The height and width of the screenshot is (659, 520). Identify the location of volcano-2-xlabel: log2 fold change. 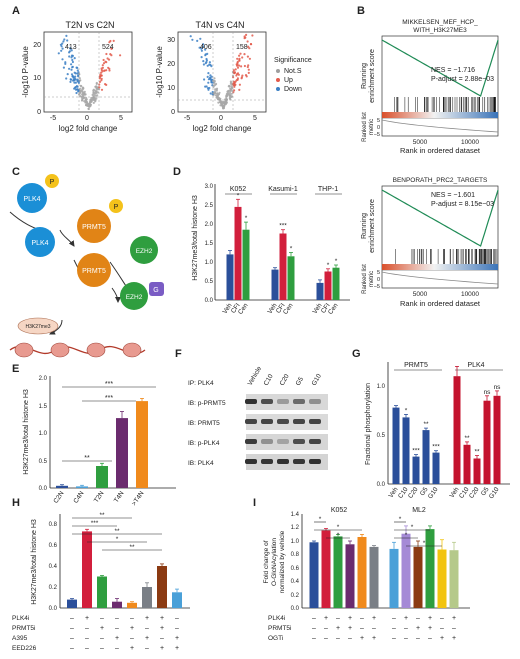
(222, 128).